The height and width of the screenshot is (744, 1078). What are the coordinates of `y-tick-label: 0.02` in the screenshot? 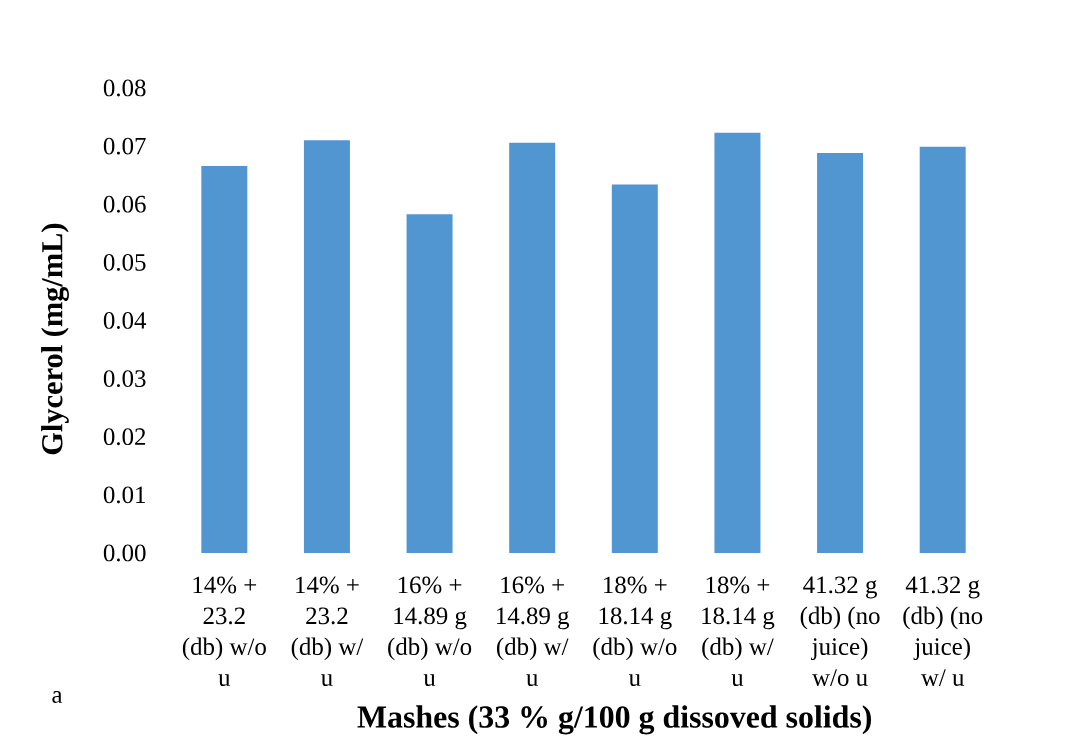 It's located at (124, 437).